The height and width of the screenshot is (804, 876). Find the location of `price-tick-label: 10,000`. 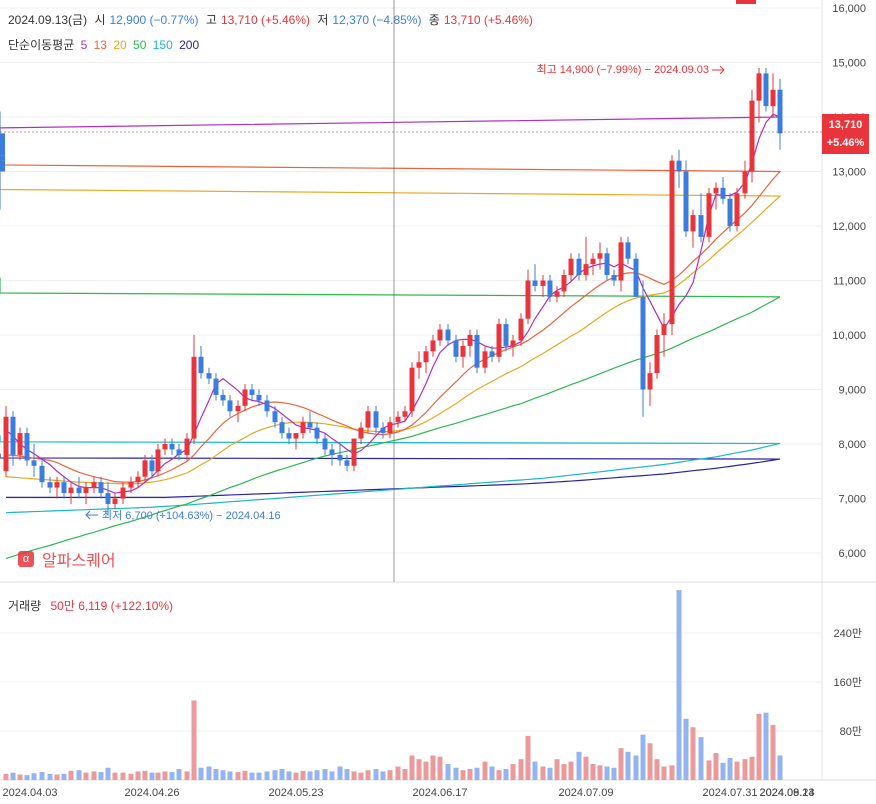

price-tick-label: 10,000 is located at coordinates (849, 336).